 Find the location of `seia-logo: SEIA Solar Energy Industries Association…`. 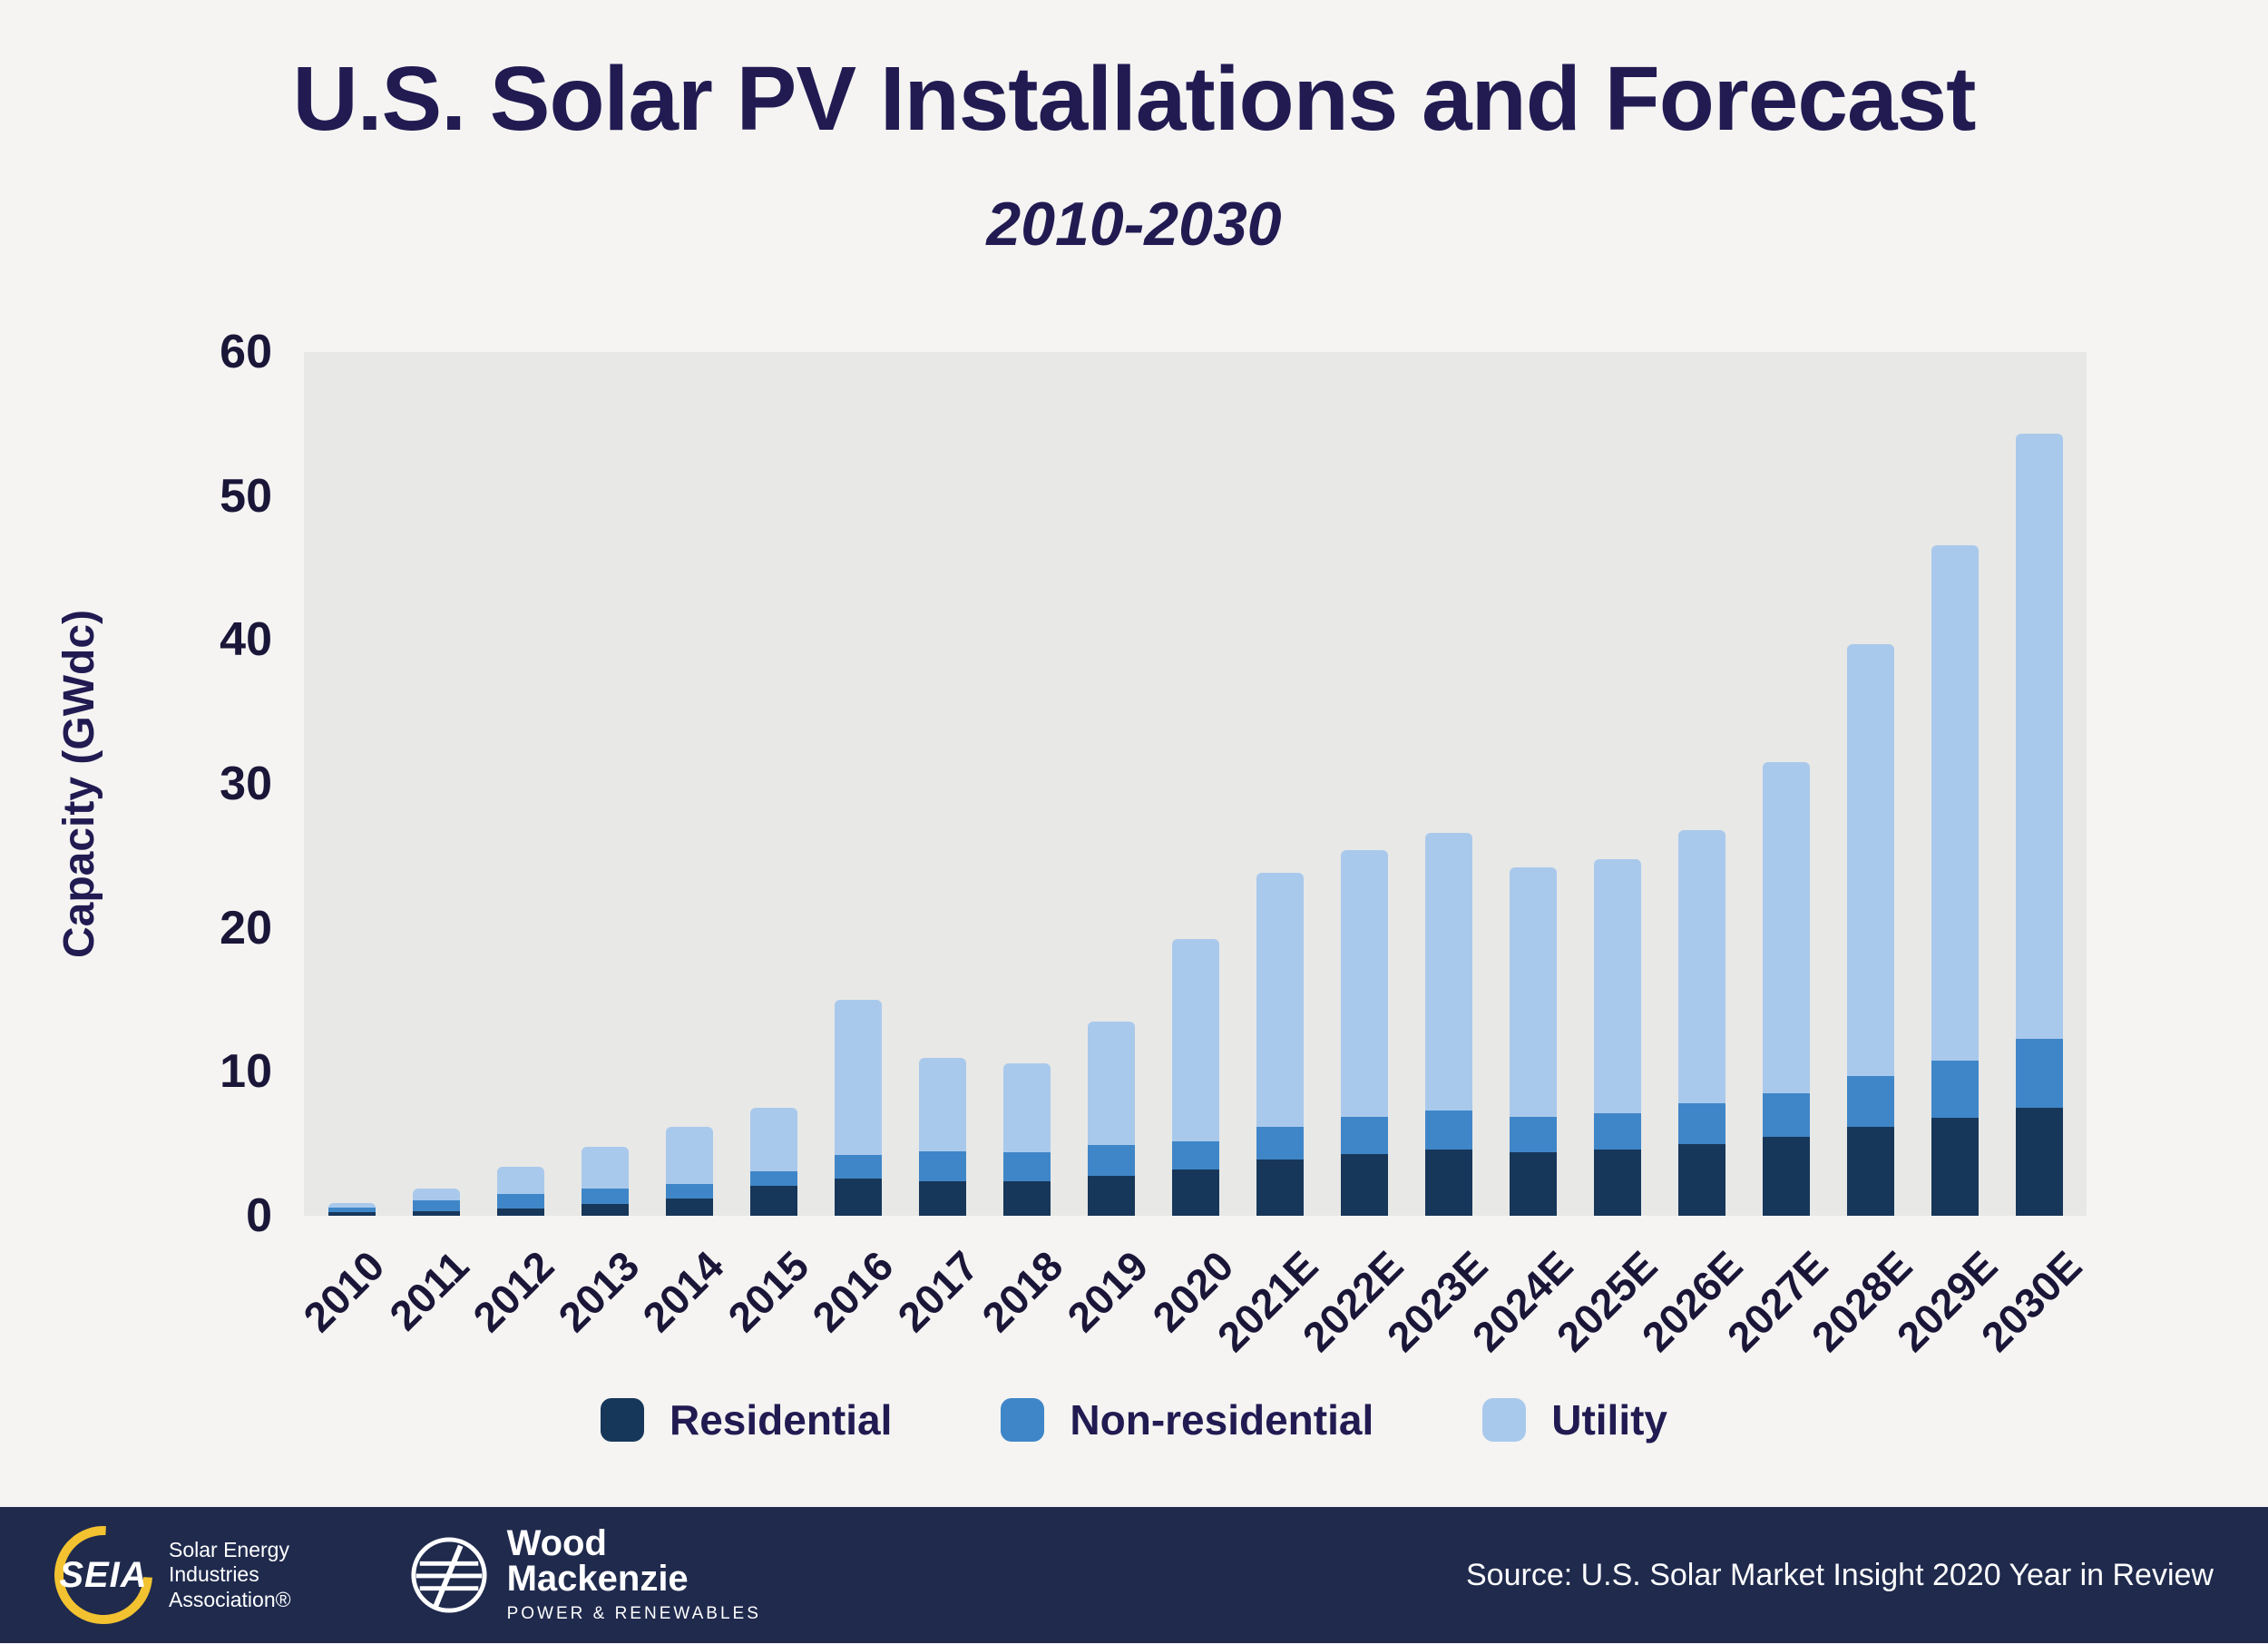

seia-logo: SEIA Solar Energy Industries Association… is located at coordinates (163, 1575).